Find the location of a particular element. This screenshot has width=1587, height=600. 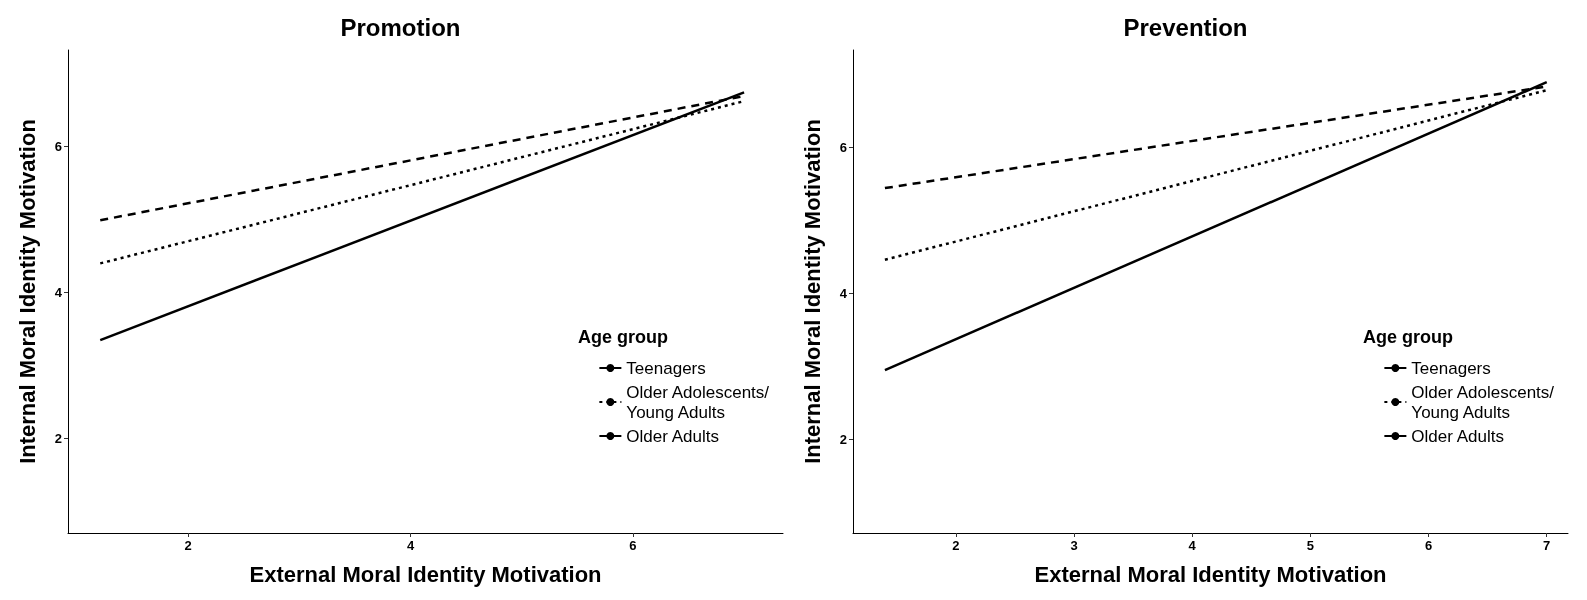

chart-title: Promotion is located at coordinates (400, 27).